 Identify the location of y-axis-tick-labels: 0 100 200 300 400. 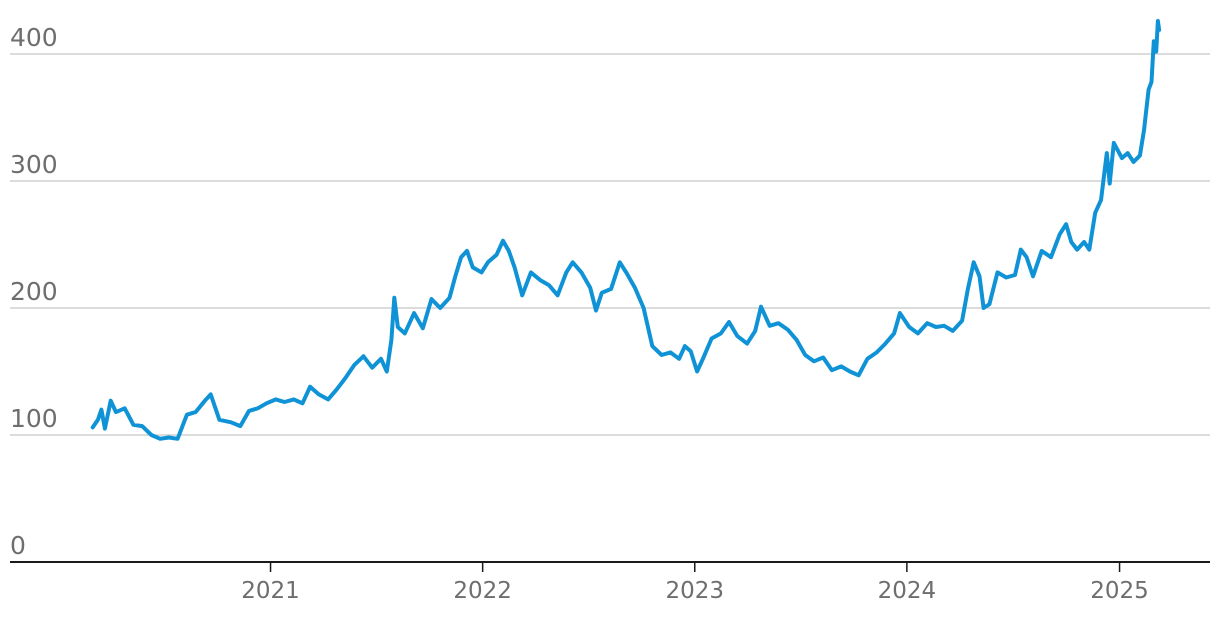
(34, 291).